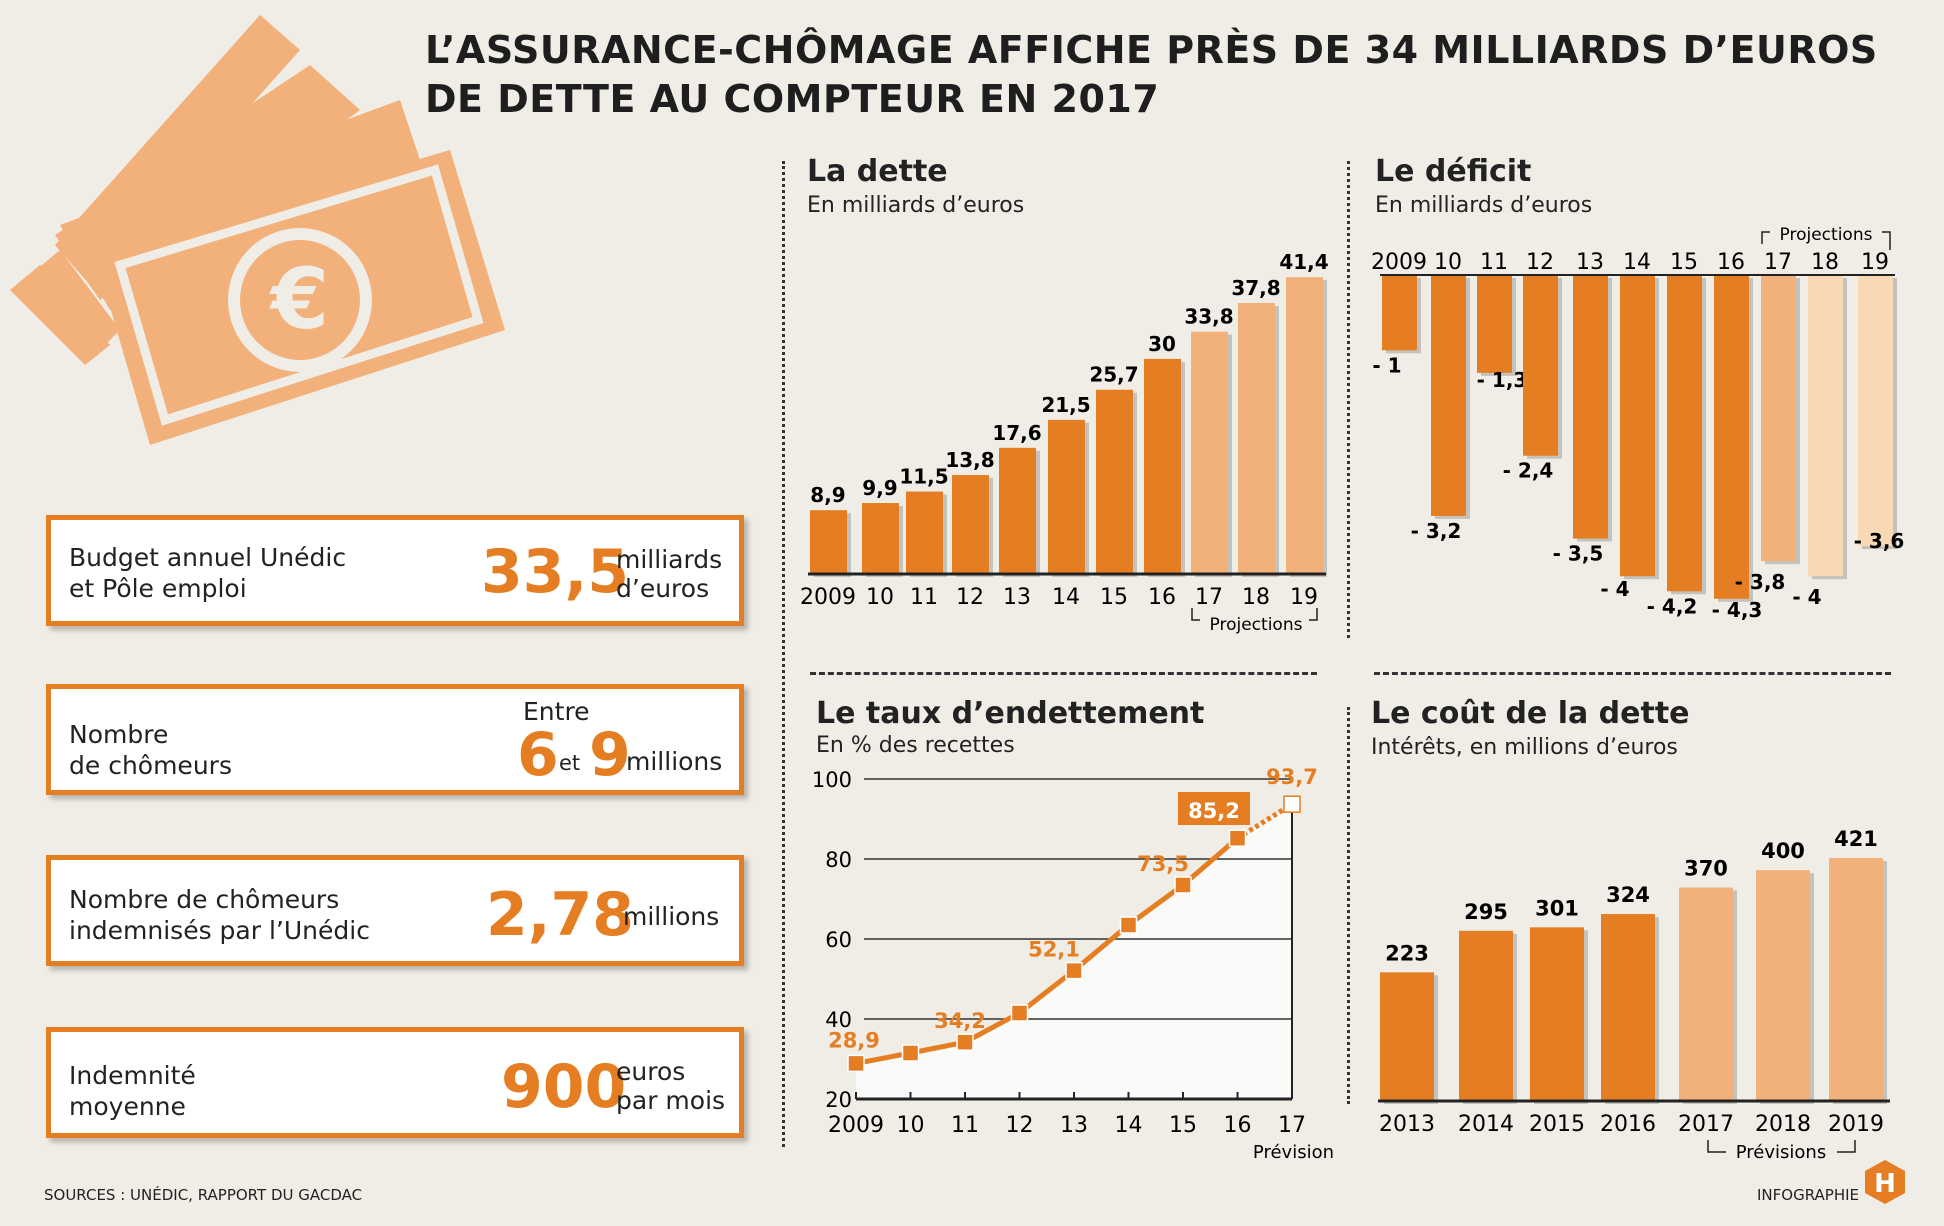 This screenshot has width=1944, height=1226. Describe the element at coordinates (150, 750) in the screenshot. I see `kpi-label: Nombre de chômeurs` at that location.